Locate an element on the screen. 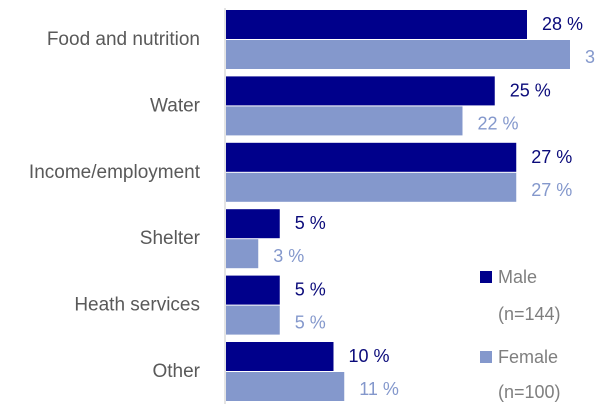 The height and width of the screenshot is (405, 595). legend-swatch-male is located at coordinates (486, 277).